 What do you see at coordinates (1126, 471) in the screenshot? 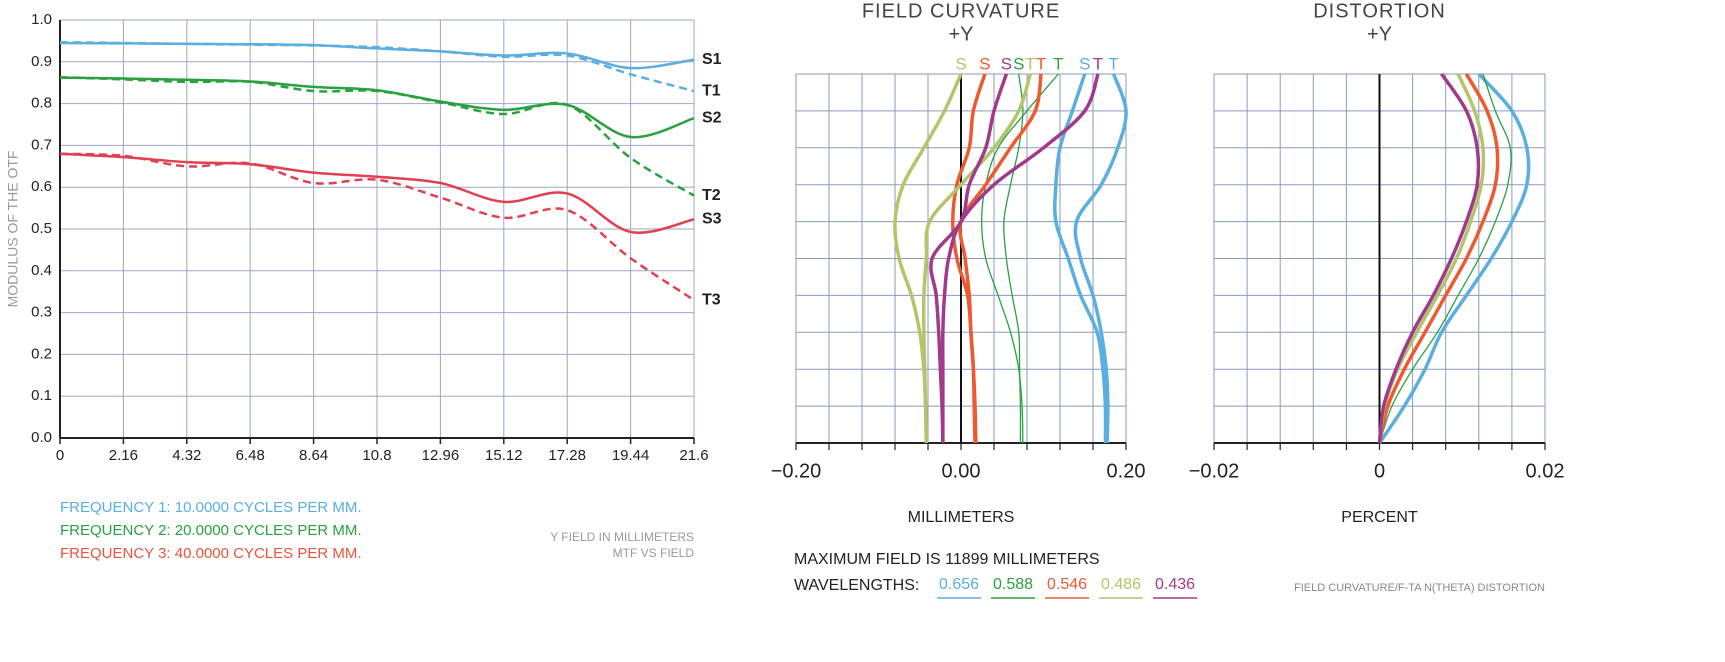
I see `x-tick-label: 0.20` at bounding box center [1126, 471].